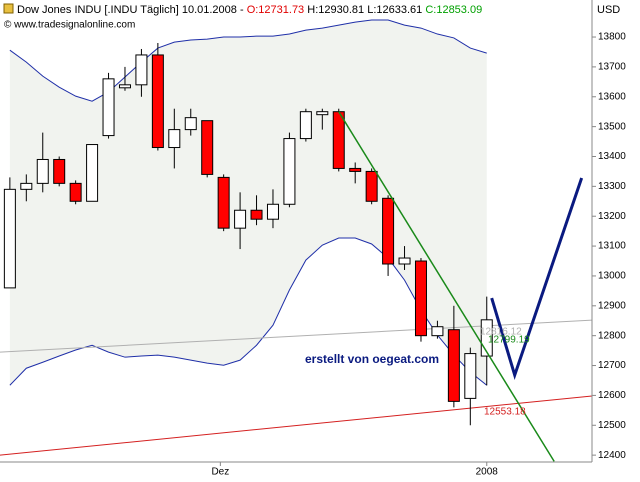  What do you see at coordinates (372, 359) in the screenshot?
I see `annotation: erstellt von oegeat.com` at bounding box center [372, 359].